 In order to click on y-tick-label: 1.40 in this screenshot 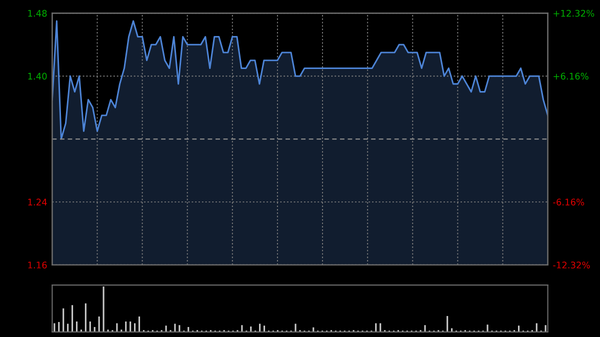, I will do `click(37, 76)`.